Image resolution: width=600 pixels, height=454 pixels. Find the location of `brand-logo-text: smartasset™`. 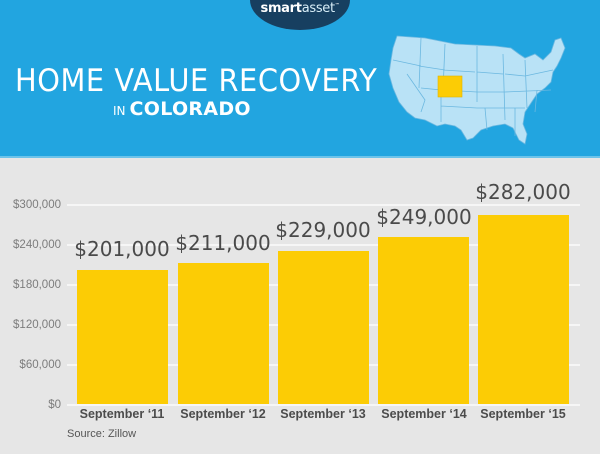

brand-logo-text: smartasset™ is located at coordinates (300, 8).